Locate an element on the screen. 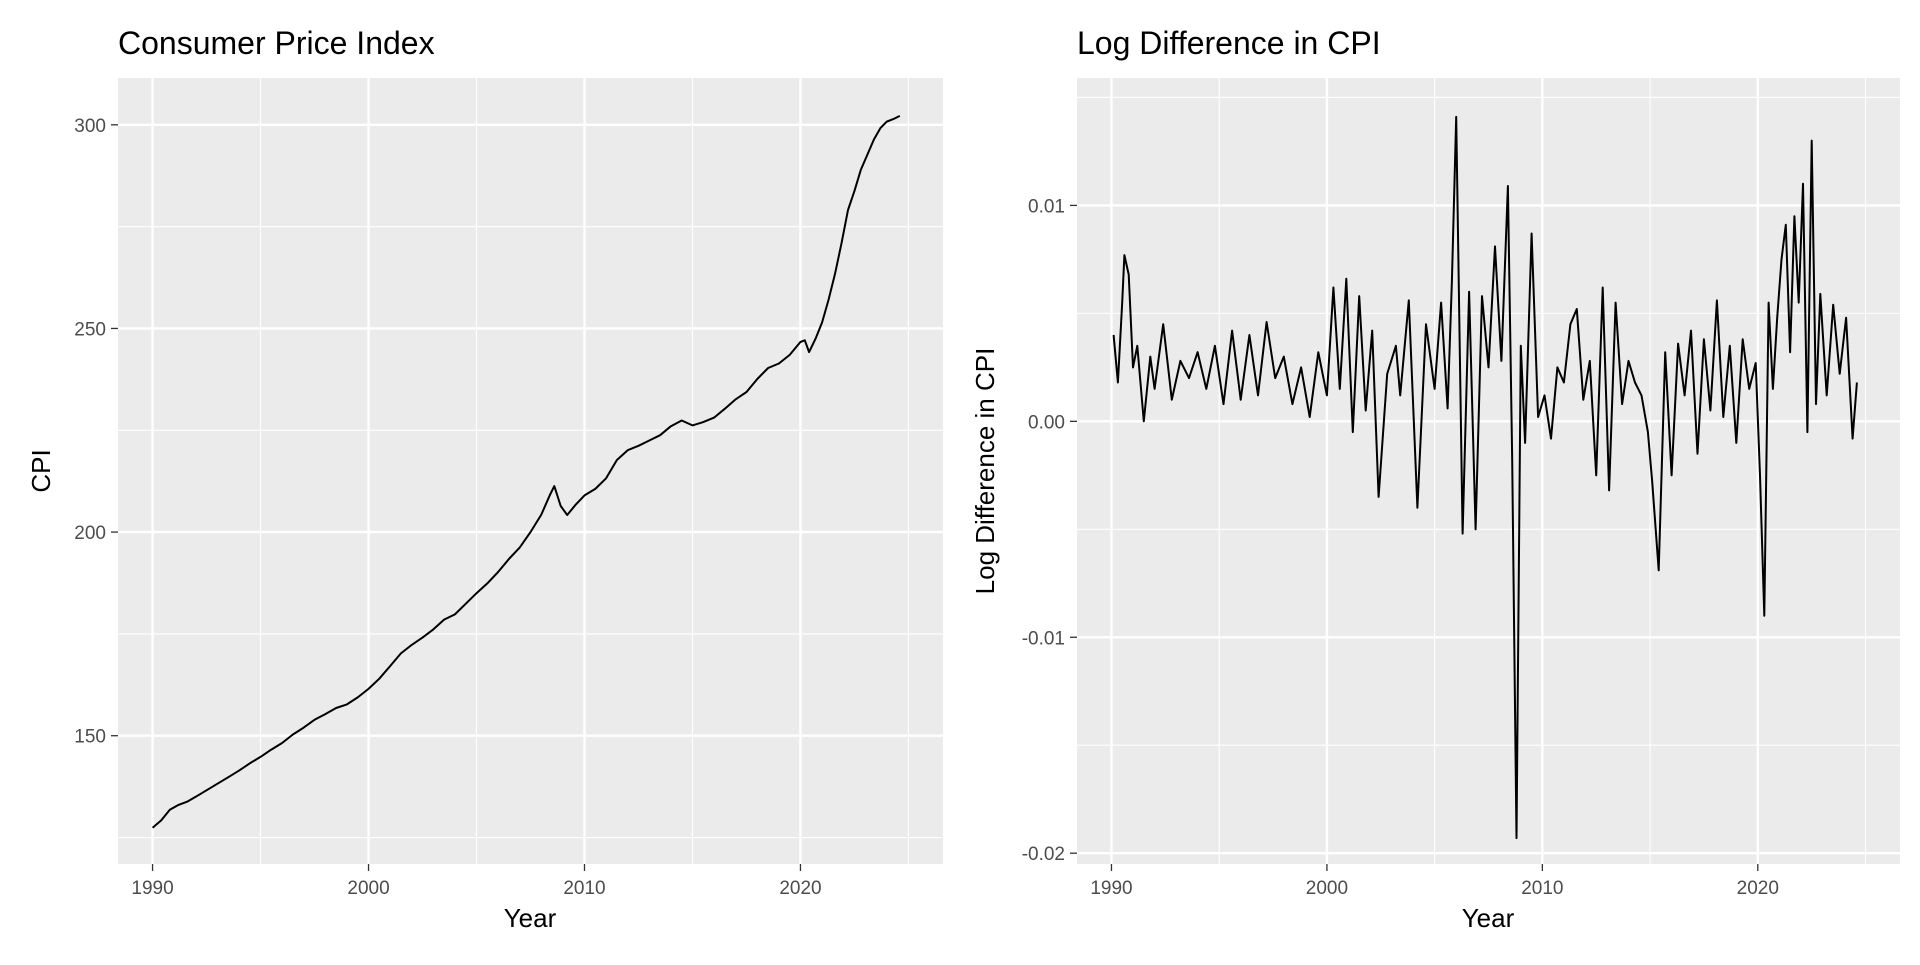 The height and width of the screenshot is (965, 1920). log-diff-x-tick-label-3: 2020 is located at coordinates (1758, 888).